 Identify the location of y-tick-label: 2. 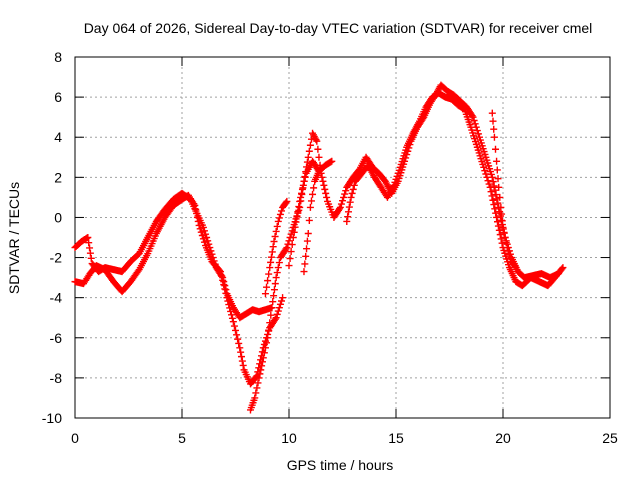
(58, 177).